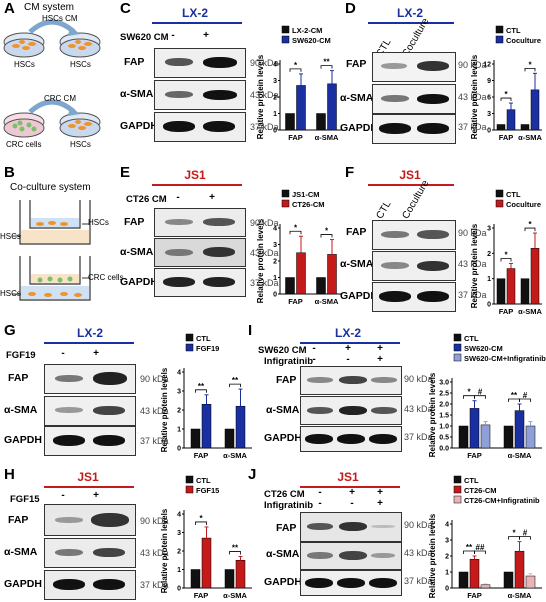 The image size is (546, 602). I want to click on panel-b-label: B, so click(9, 172).